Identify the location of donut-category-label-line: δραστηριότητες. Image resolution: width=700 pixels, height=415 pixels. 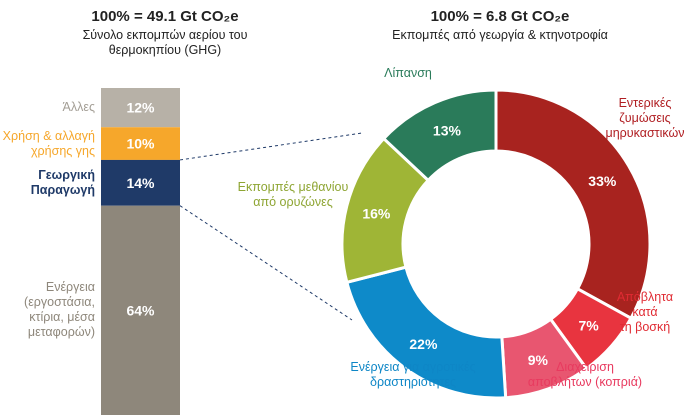
(413, 382).